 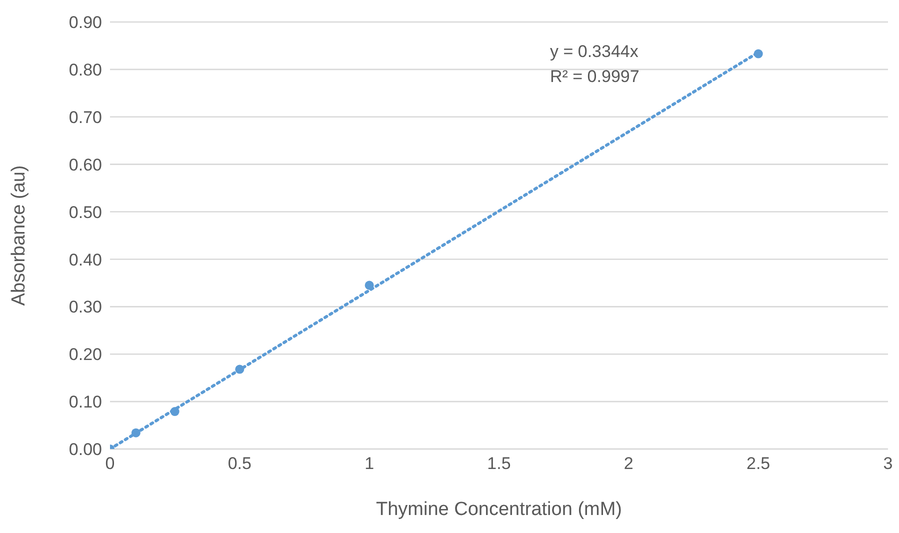 I want to click on x-tick-label: 2.5, so click(x=758, y=464).